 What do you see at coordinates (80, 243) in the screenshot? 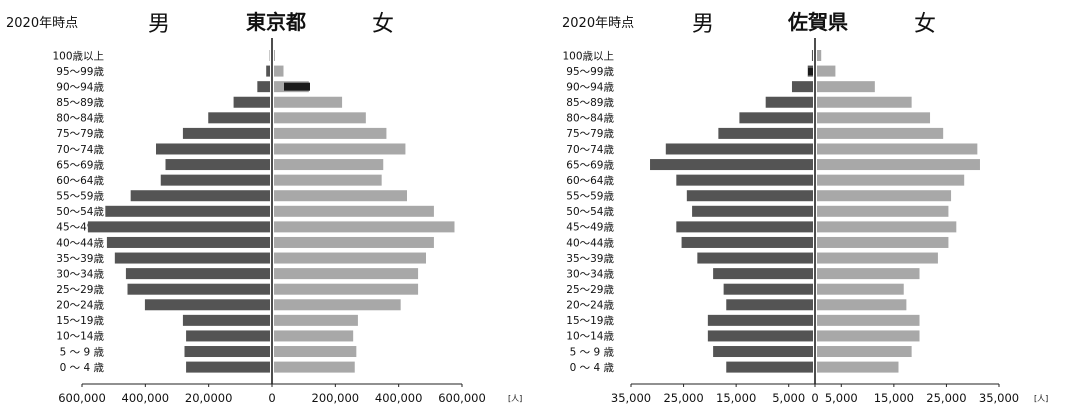
I see `age-label: 40～44歳` at bounding box center [80, 243].